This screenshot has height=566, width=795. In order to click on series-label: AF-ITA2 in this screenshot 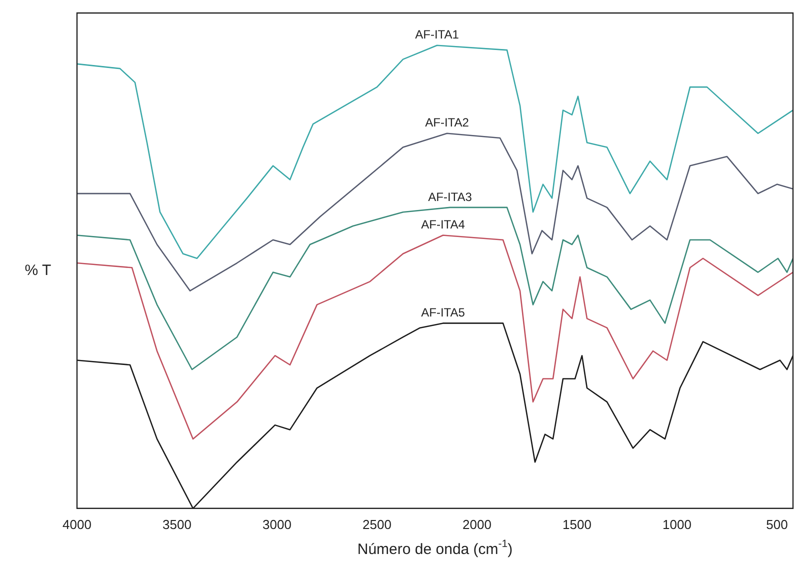, I will do `click(447, 123)`.